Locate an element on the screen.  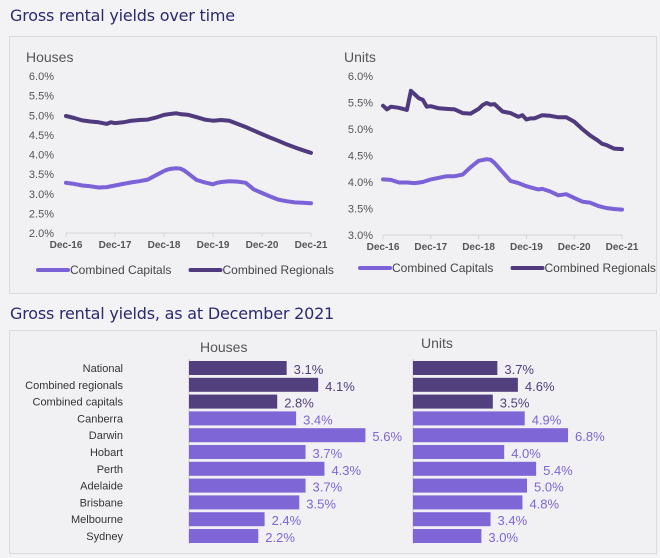
category-label: Hobart is located at coordinates (106, 453).